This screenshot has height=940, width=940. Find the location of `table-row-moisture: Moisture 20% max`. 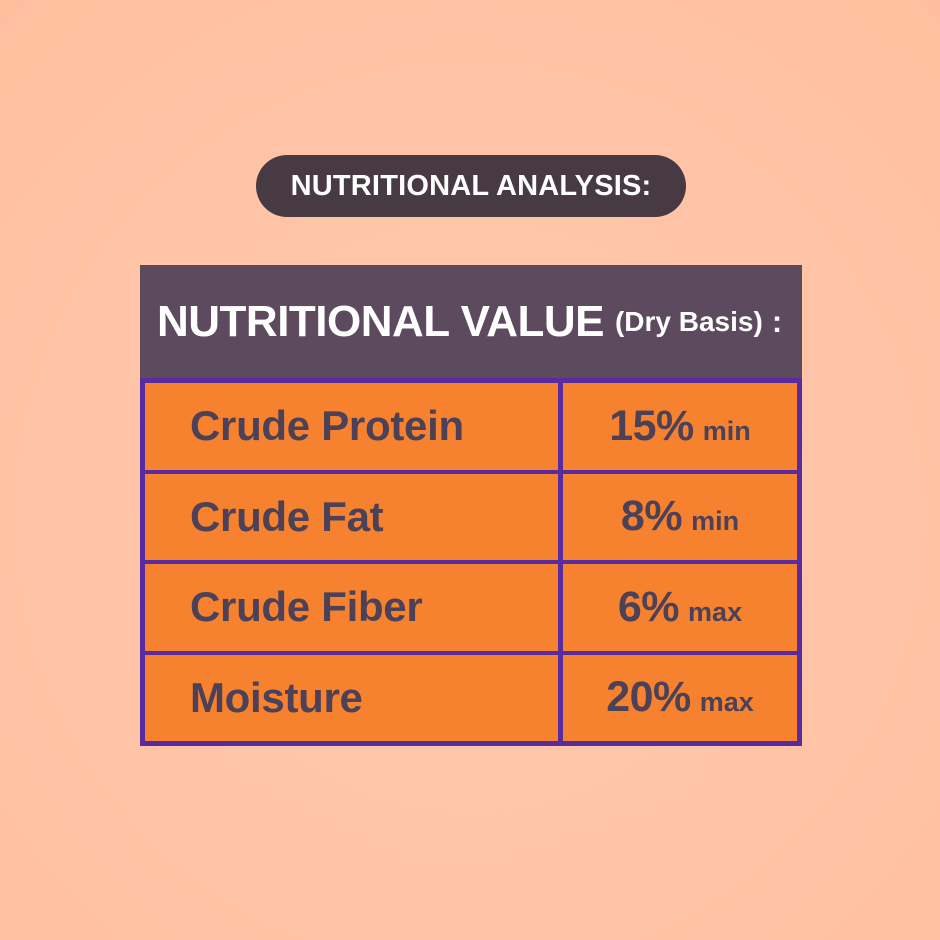

table-row-moisture: Moisture 20% max is located at coordinates (471, 695).